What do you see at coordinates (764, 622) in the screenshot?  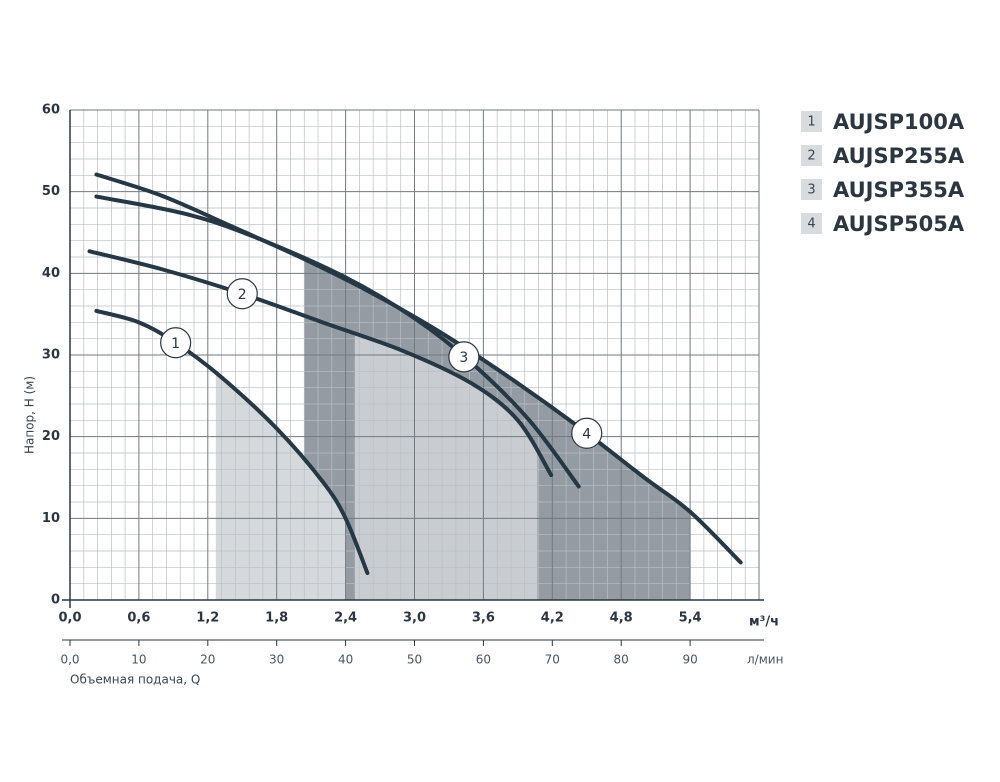 I see `x-unit: м³/ч` at bounding box center [764, 622].